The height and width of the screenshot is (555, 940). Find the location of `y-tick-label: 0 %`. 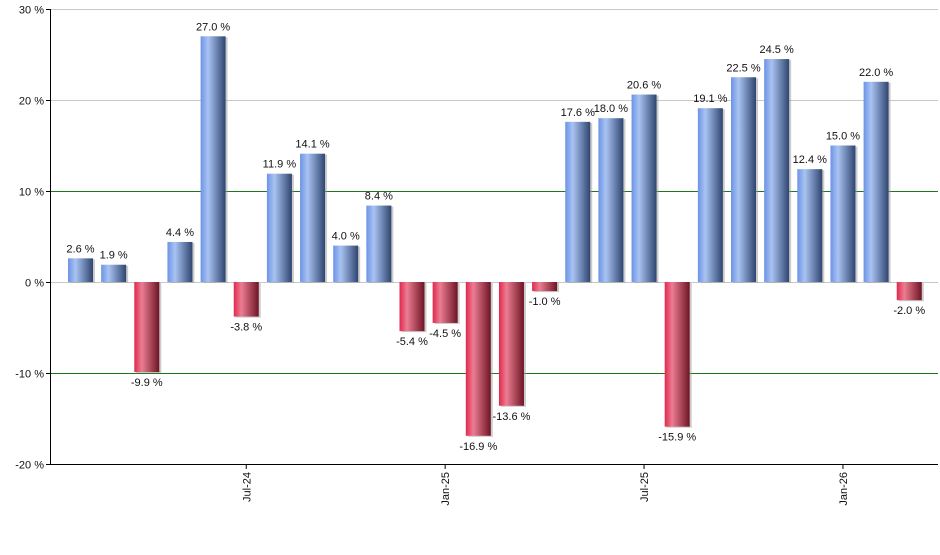

y-tick-label: 0 % is located at coordinates (34, 284).